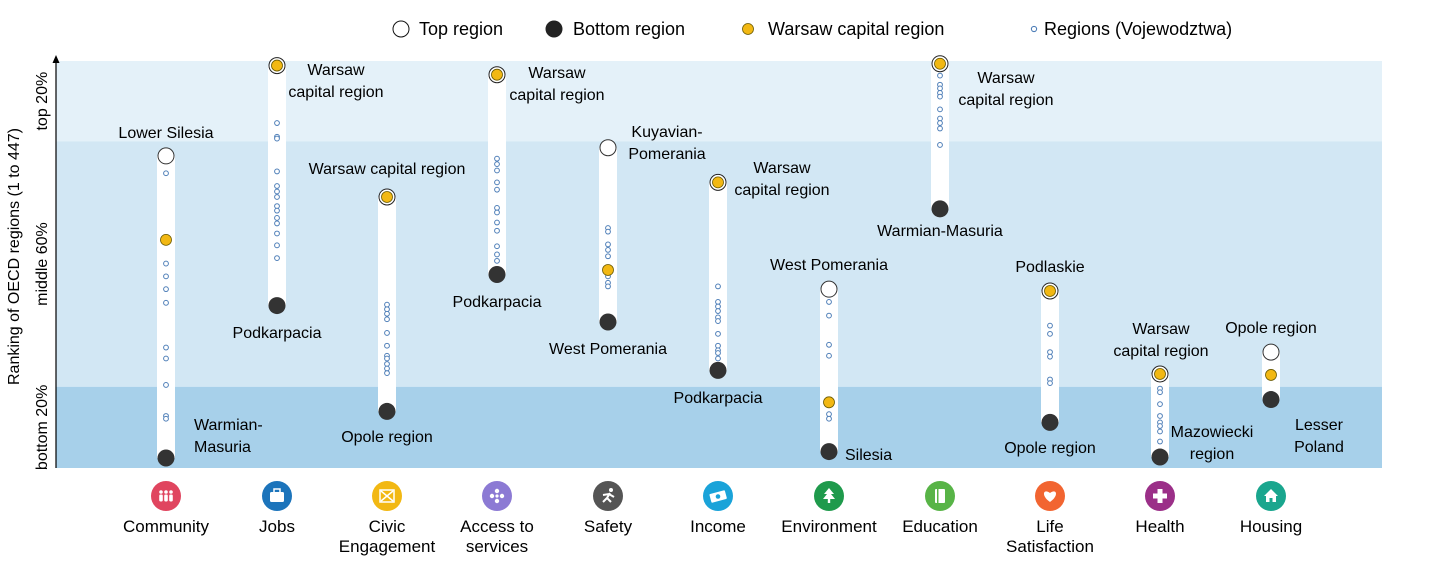 Image resolution: width=1437 pixels, height=566 pixels. What do you see at coordinates (1160, 351) in the screenshot?
I see `top-label-health: capital region` at bounding box center [1160, 351].